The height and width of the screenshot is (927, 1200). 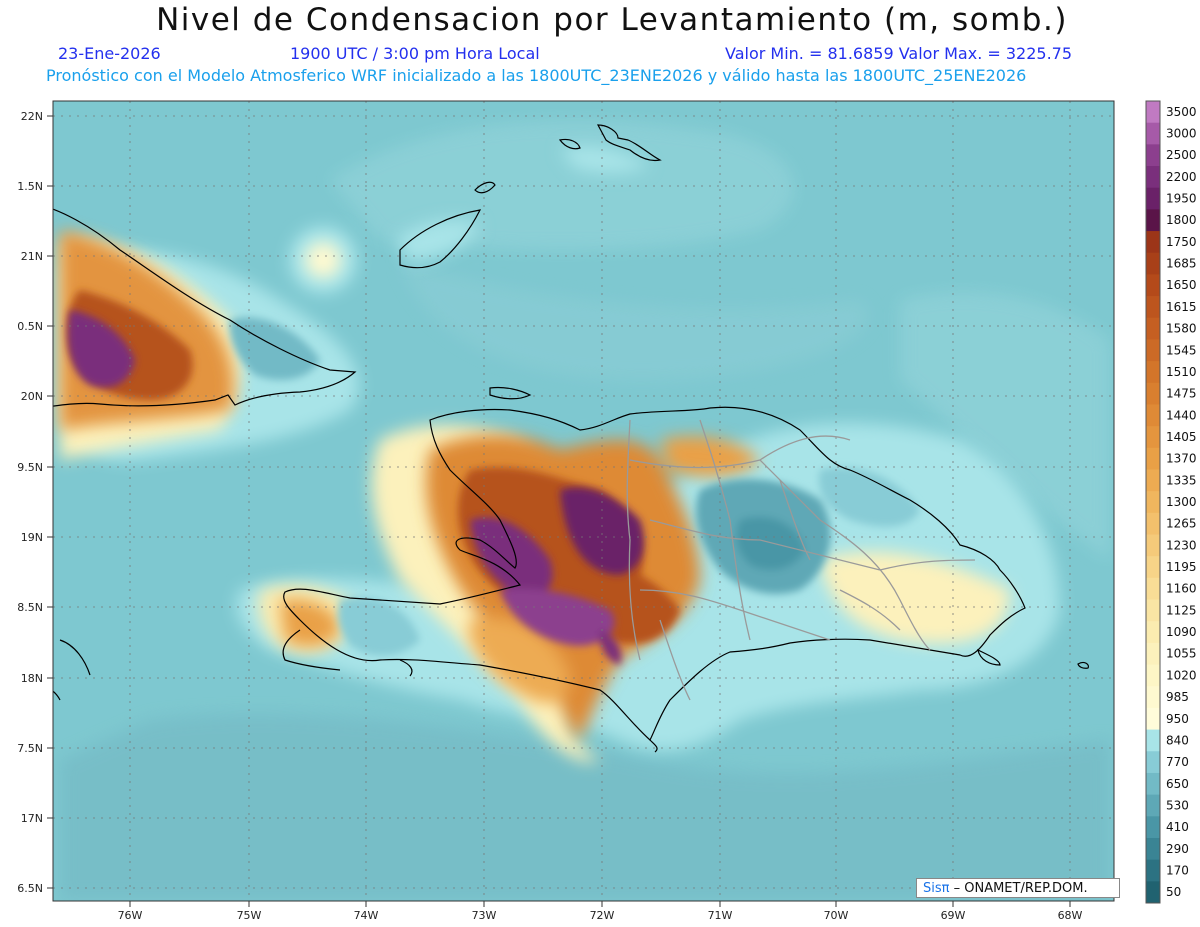 What do you see at coordinates (1070, 915) in the screenshot?
I see `lon-label: 68W` at bounding box center [1070, 915].